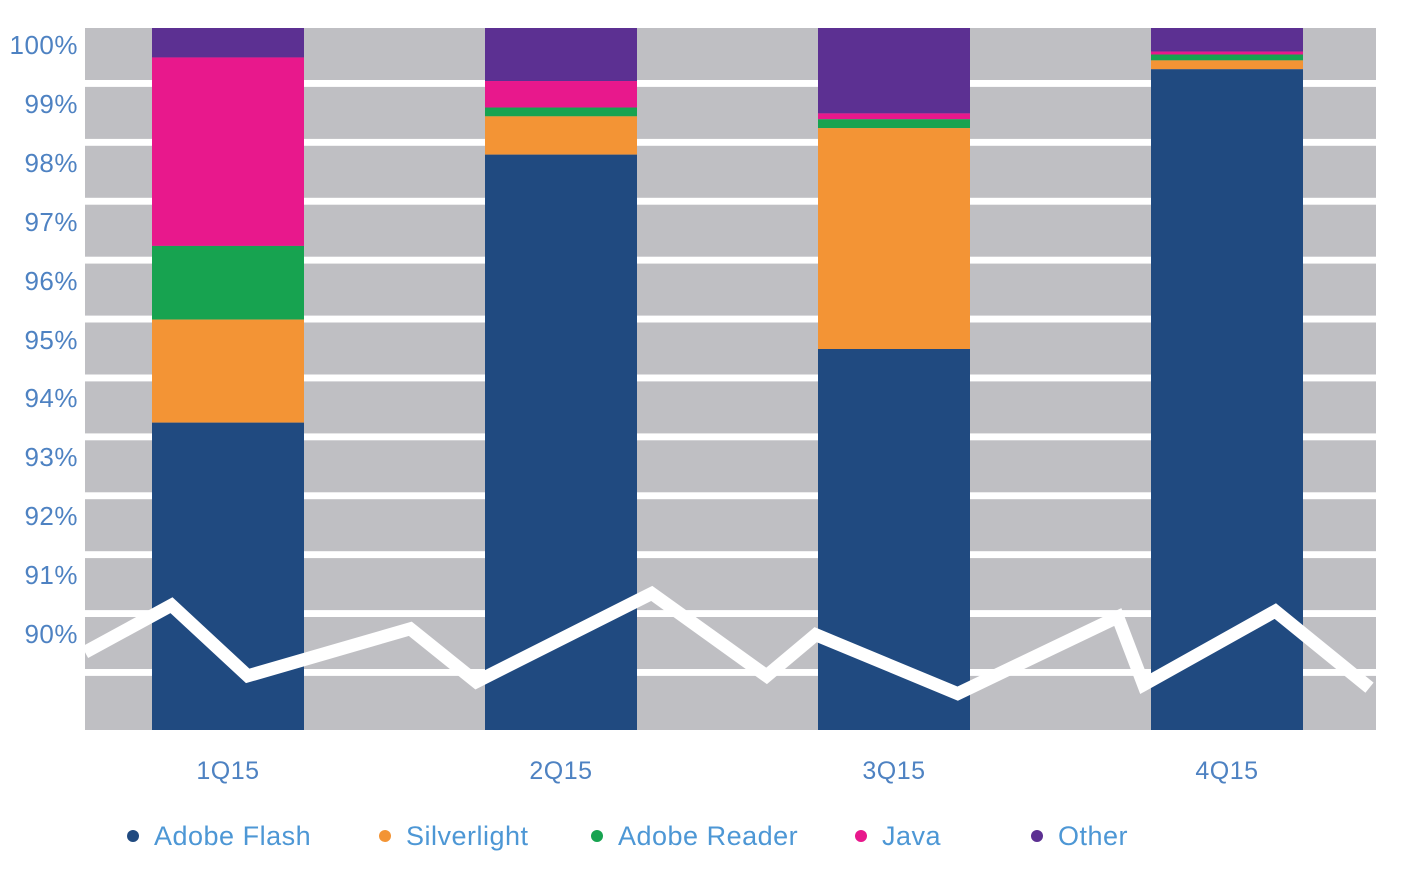 This screenshot has height=872, width=1404. I want to click on bar-segment-adobe-flash-1q15, so click(228, 576).